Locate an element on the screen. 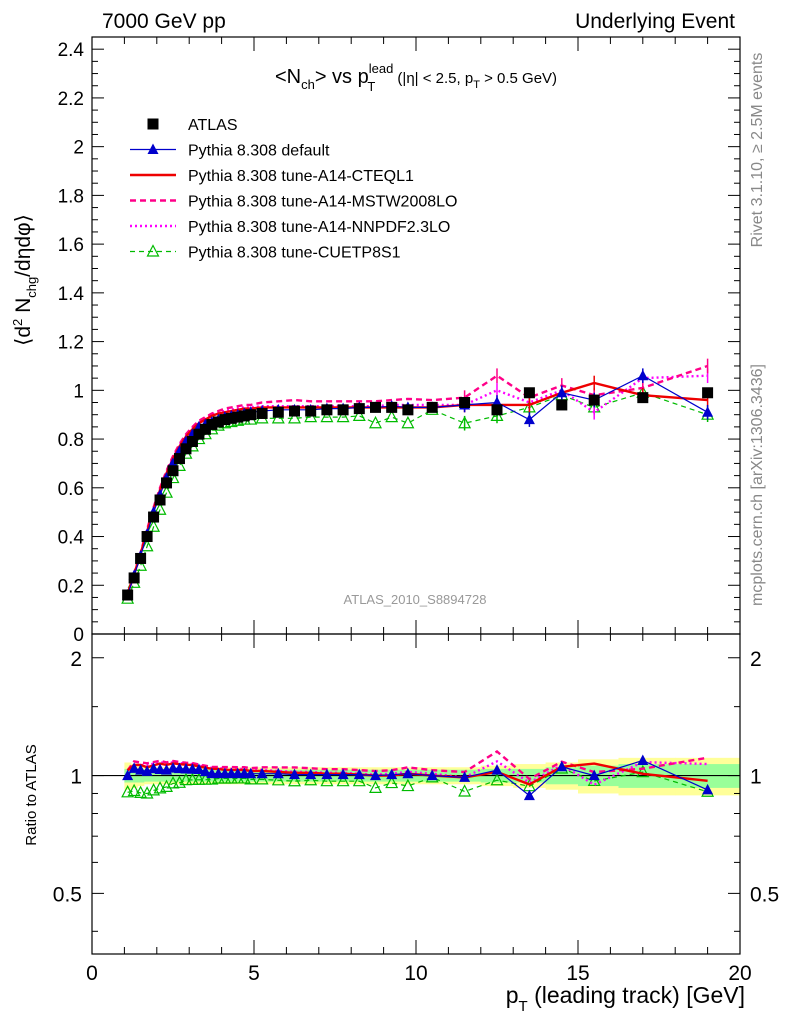  series-line-ratio is located at coordinates (417, 765).